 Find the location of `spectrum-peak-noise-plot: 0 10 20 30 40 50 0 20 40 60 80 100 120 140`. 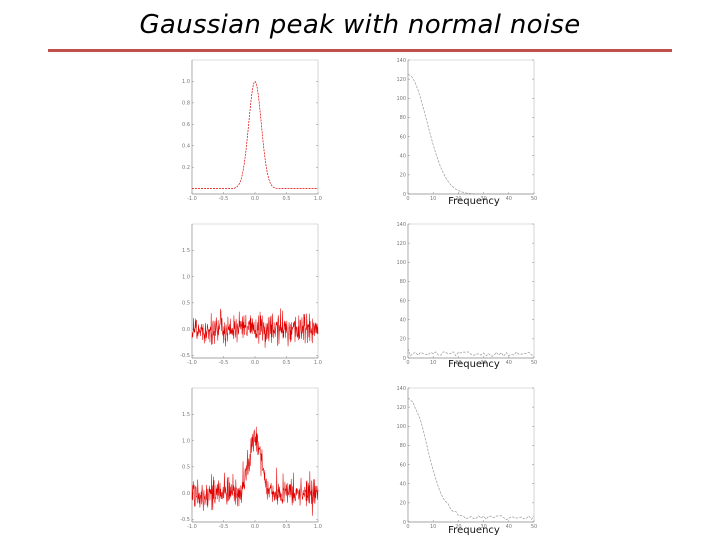

spectrum-peak-noise-plot: 0 10 20 30 40 50 0 20 40 60 80 100 120 140 is located at coordinates (466, 458).